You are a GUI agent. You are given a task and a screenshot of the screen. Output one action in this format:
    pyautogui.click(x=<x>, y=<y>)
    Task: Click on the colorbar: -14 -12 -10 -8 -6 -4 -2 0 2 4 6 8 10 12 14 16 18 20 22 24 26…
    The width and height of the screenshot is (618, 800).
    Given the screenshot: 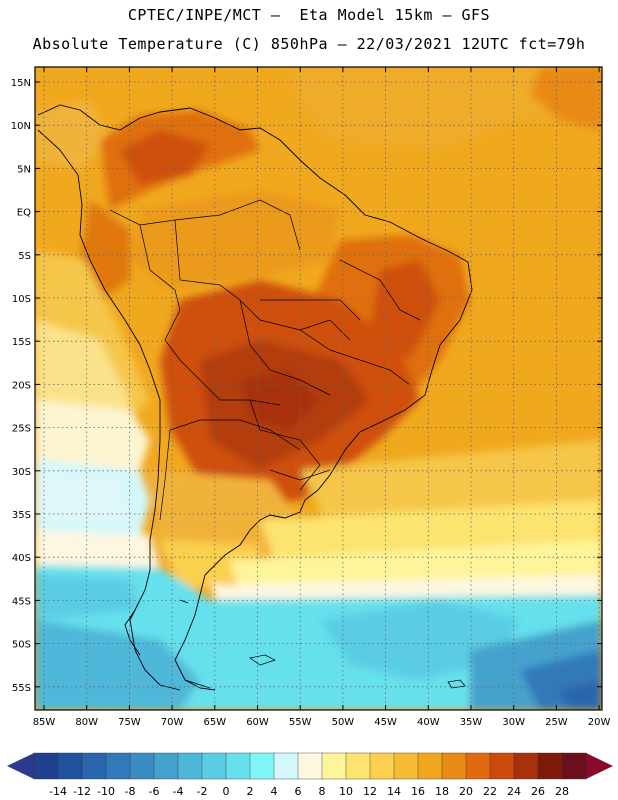 What is the action you would take?
    pyautogui.click(x=310, y=775)
    